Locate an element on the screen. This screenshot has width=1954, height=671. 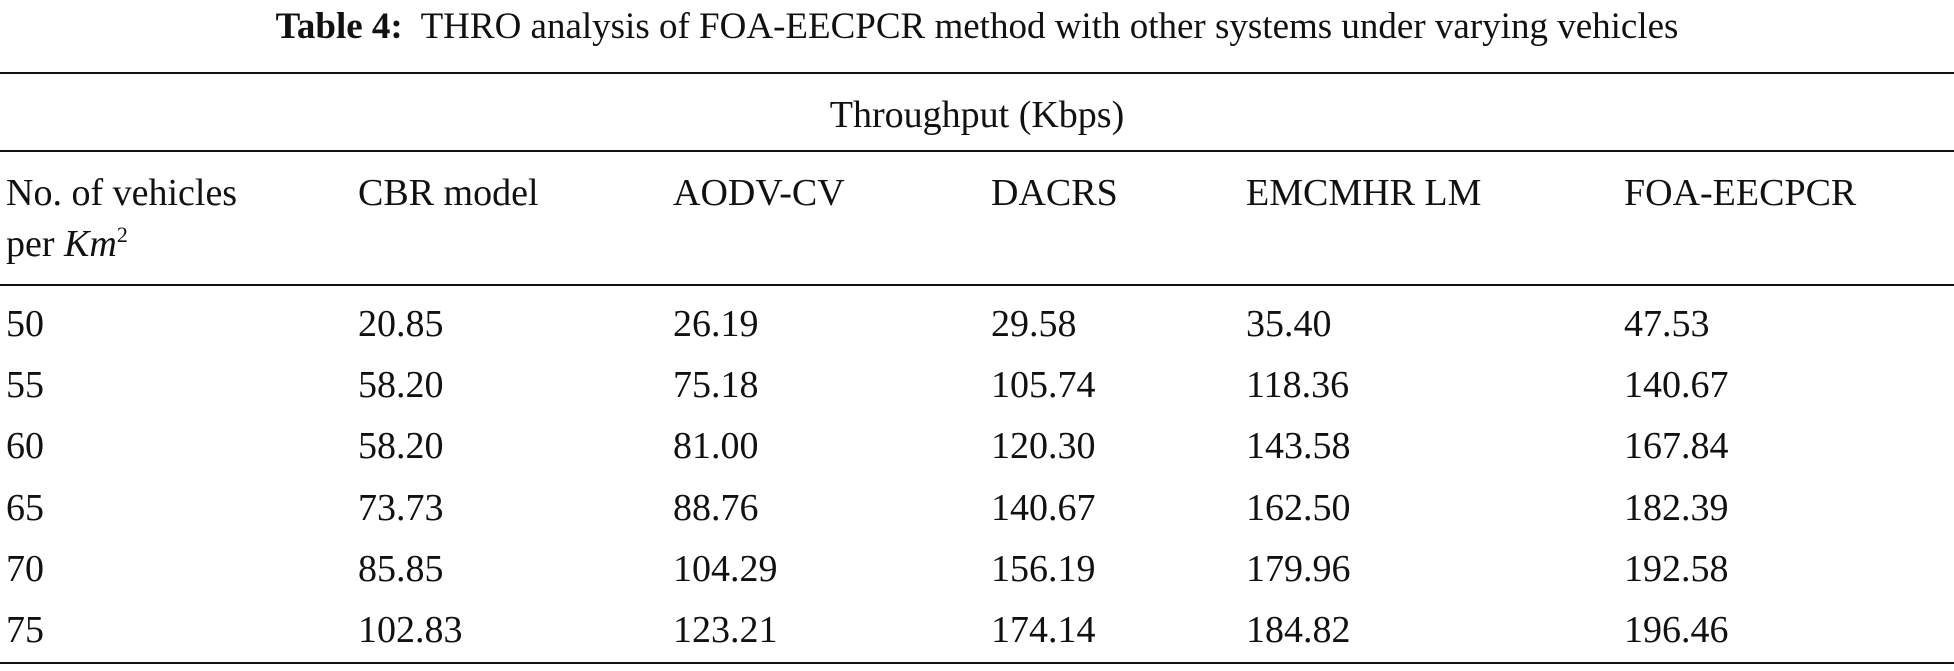
cell: 174.14 is located at coordinates (1043, 630).